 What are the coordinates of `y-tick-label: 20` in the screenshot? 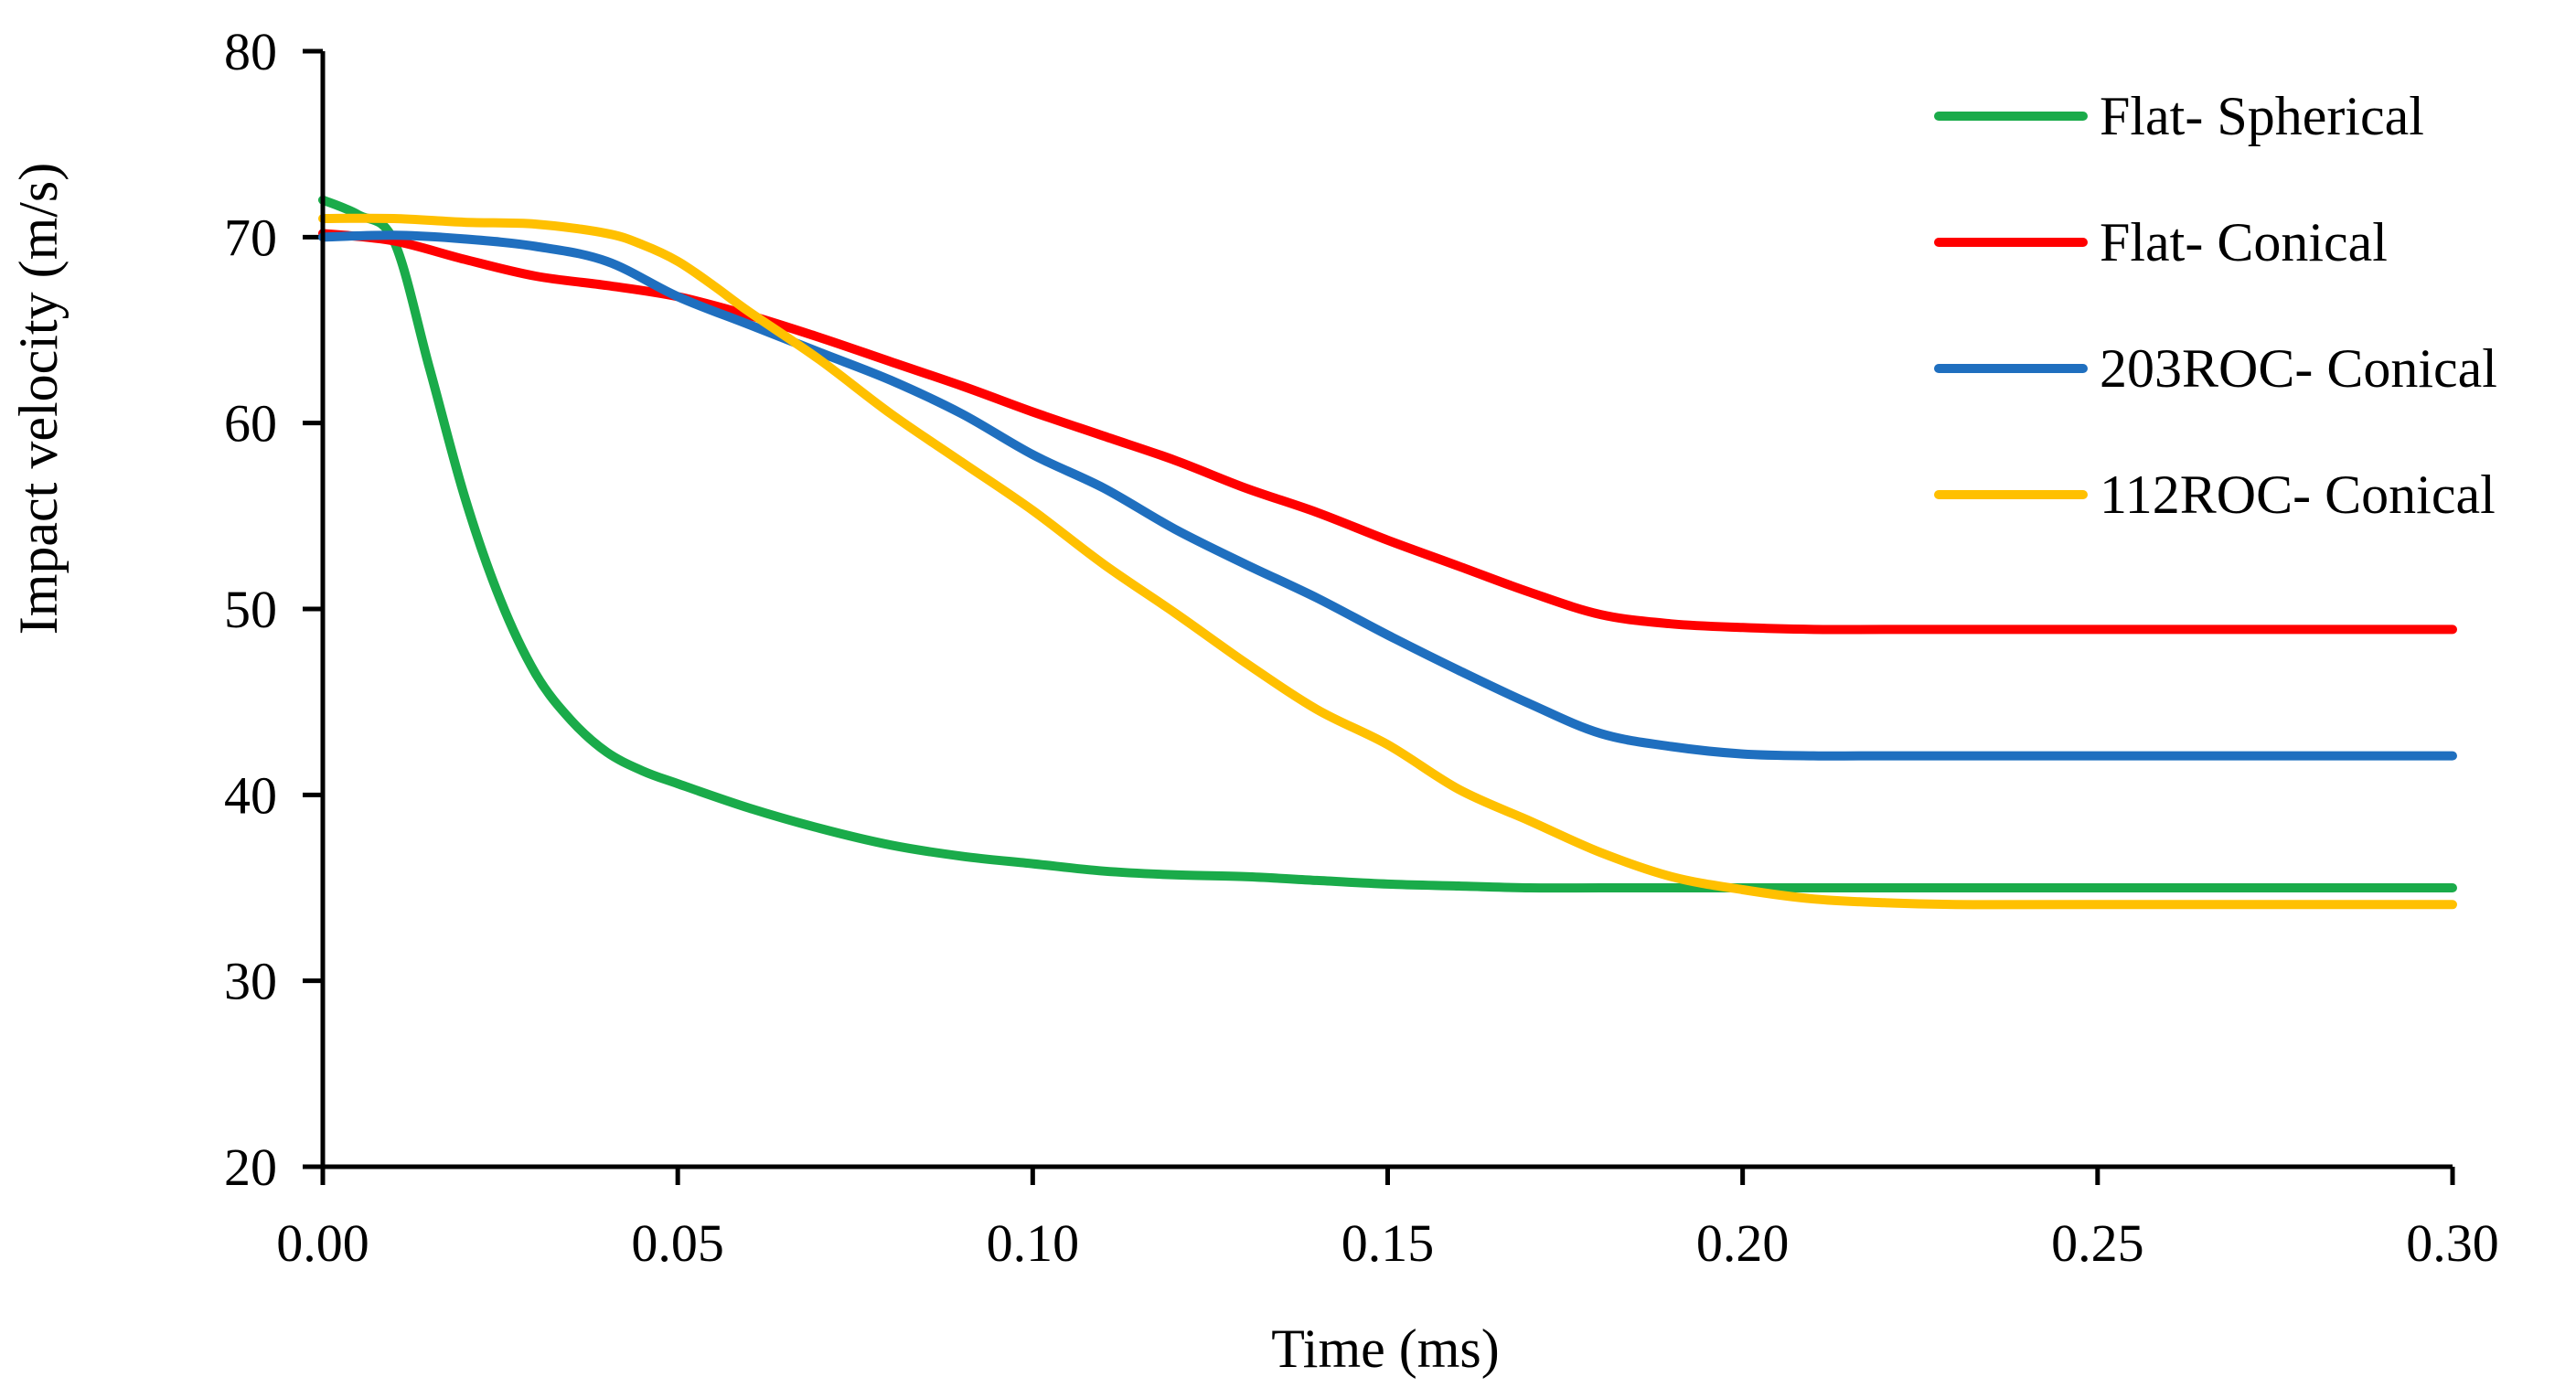 It's located at (250, 1167).